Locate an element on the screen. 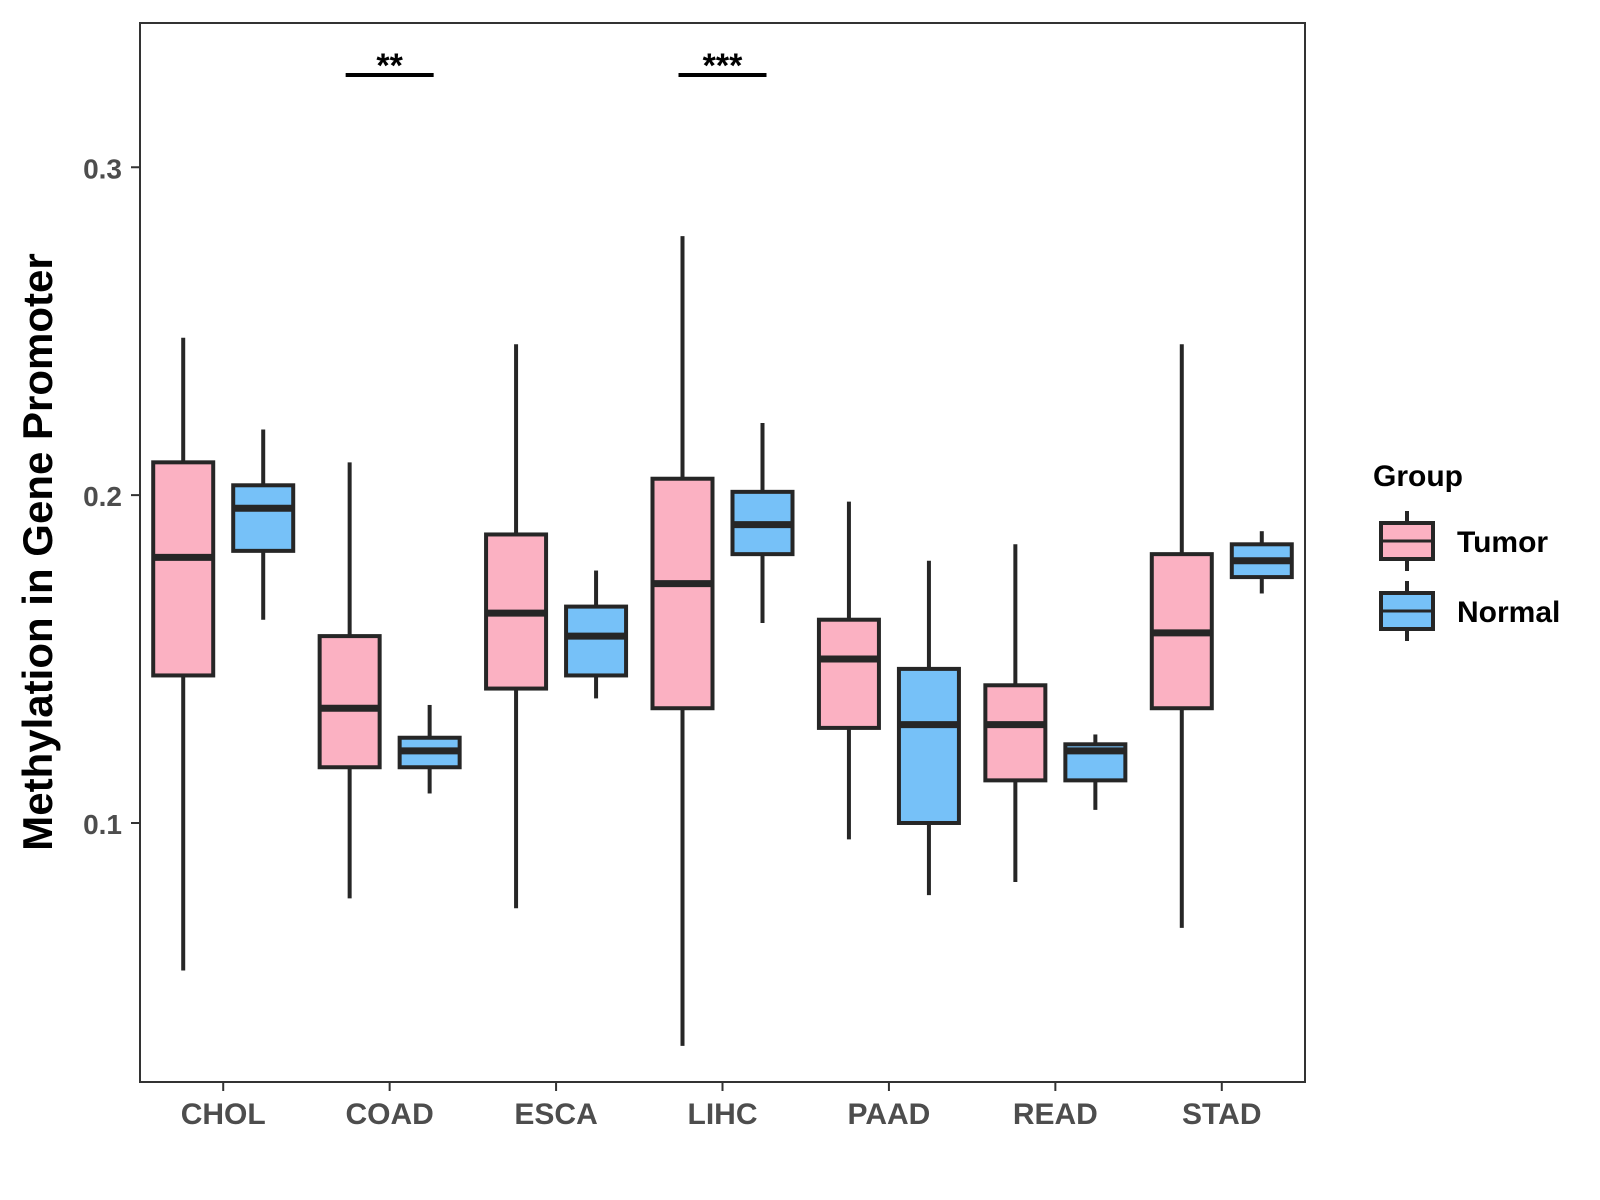 The width and height of the screenshot is (1600, 1200). x-tick-label-stad: STAD is located at coordinates (1221, 1114).